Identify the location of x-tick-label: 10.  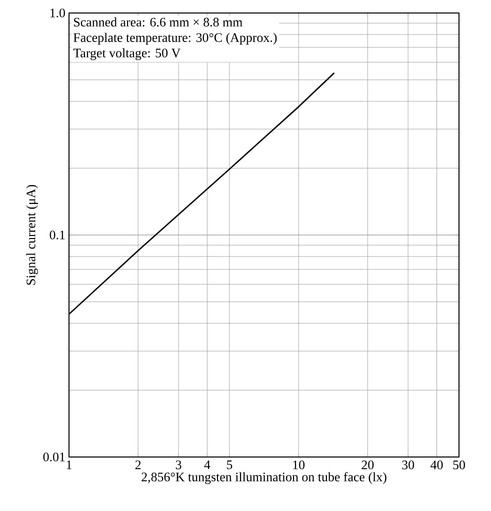
(299, 465).